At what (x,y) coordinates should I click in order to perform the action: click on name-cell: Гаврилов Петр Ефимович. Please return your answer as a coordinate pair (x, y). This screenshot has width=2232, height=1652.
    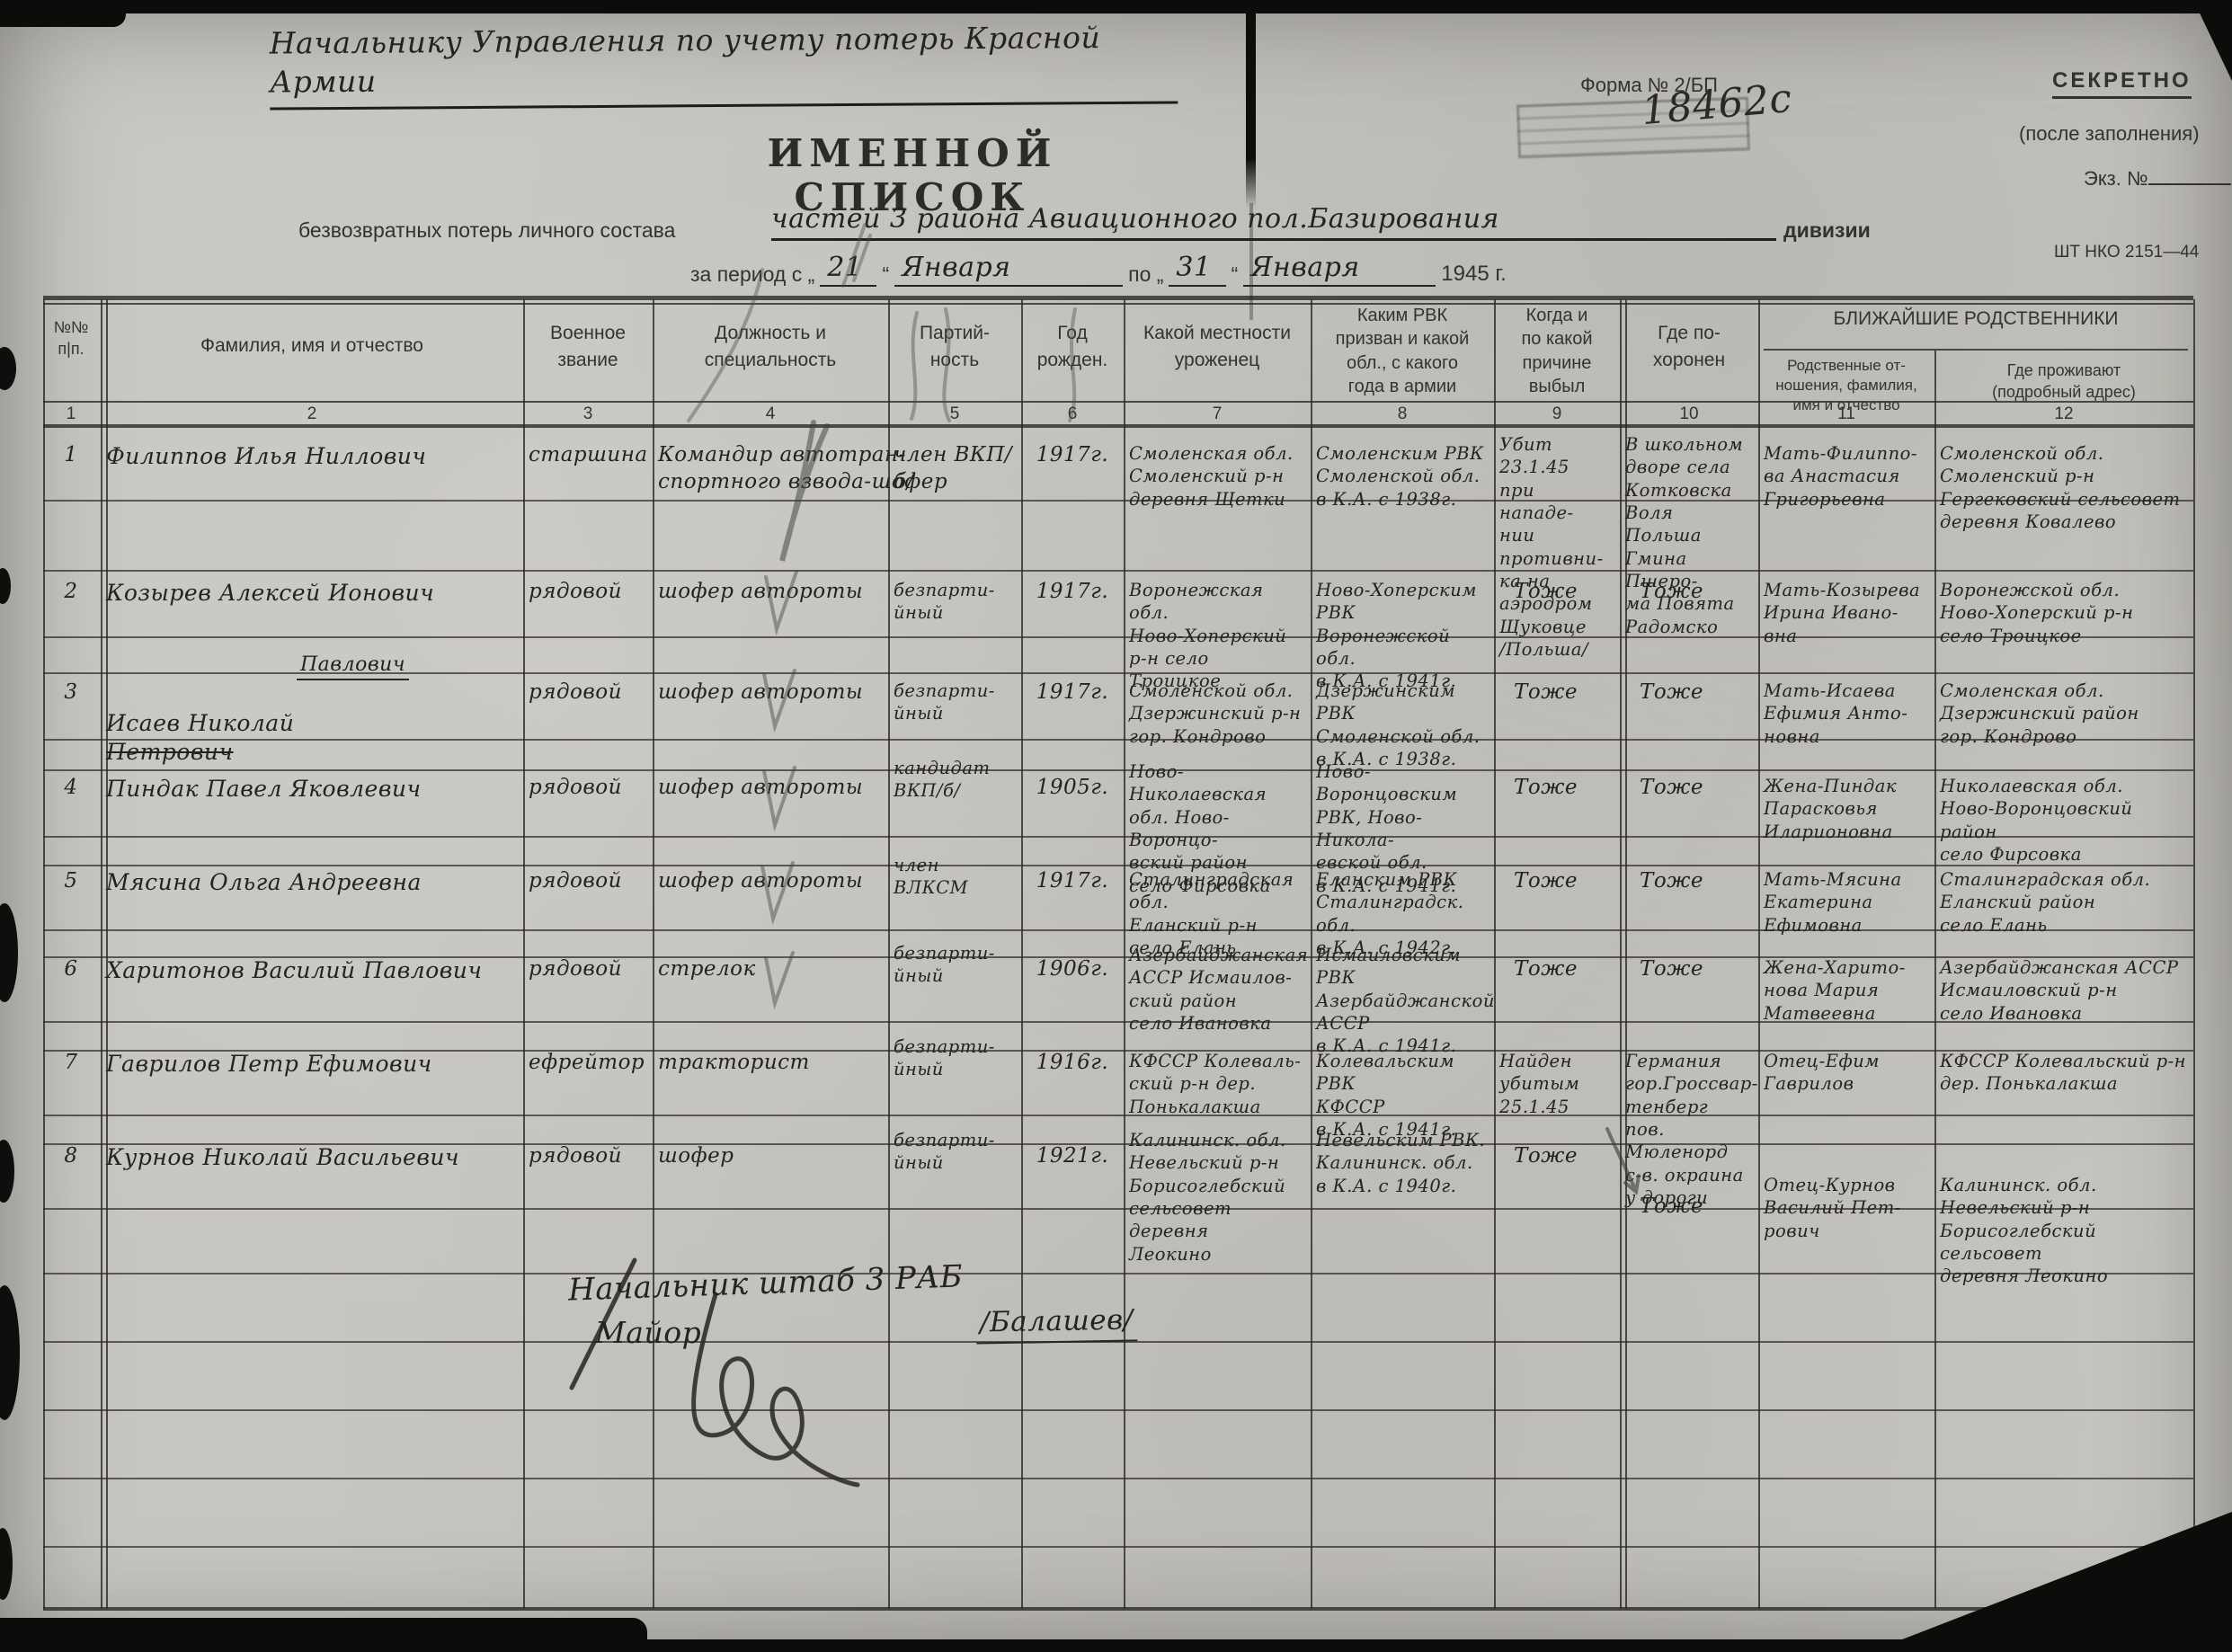
    Looking at the image, I should click on (269, 1064).